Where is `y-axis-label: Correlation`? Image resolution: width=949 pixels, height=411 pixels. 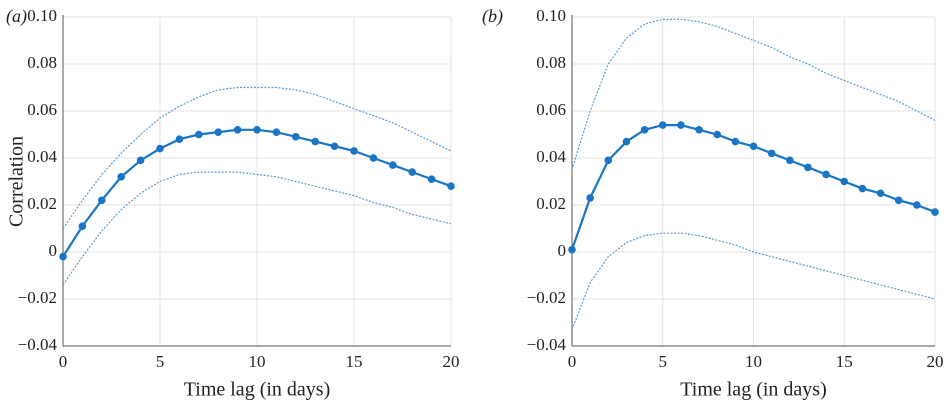
y-axis-label: Correlation is located at coordinates (17, 181).